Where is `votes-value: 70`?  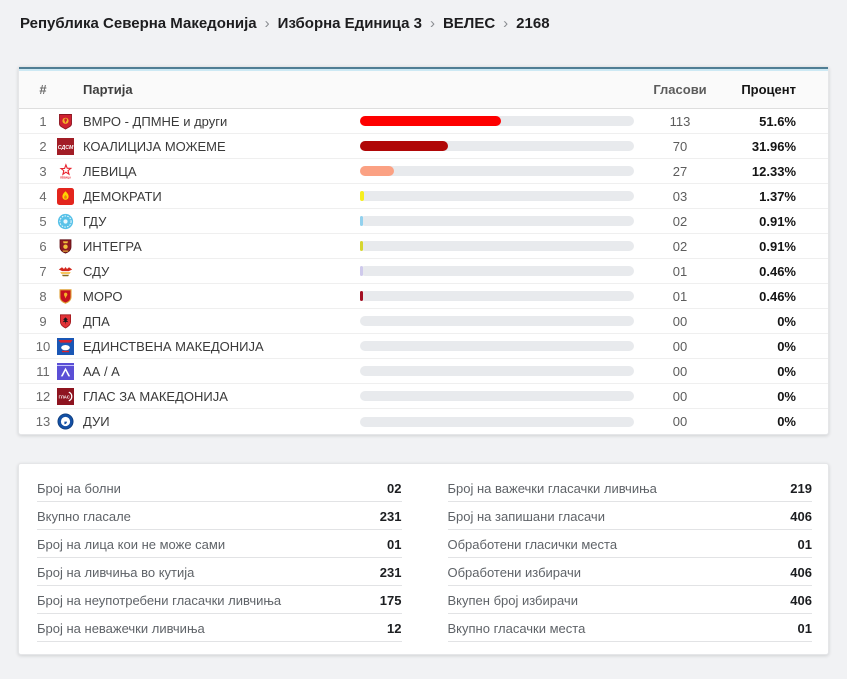 votes-value: 70 is located at coordinates (680, 146).